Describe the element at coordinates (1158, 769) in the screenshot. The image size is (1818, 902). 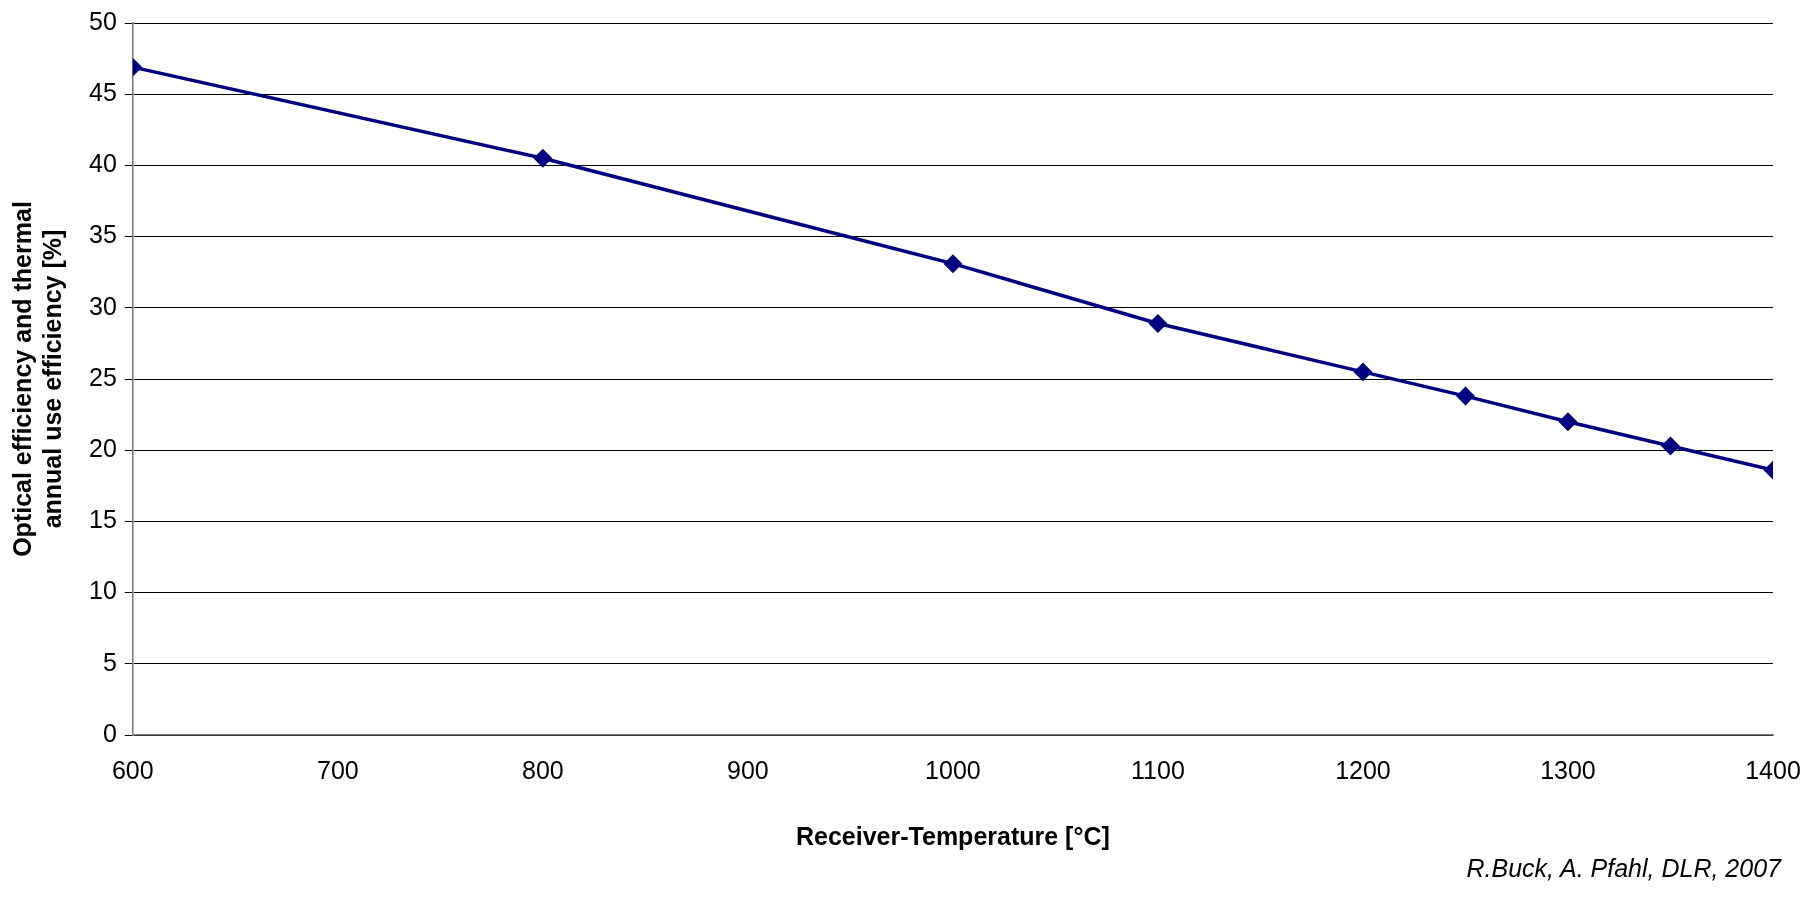
I see `x-tick-label: 1100` at that location.